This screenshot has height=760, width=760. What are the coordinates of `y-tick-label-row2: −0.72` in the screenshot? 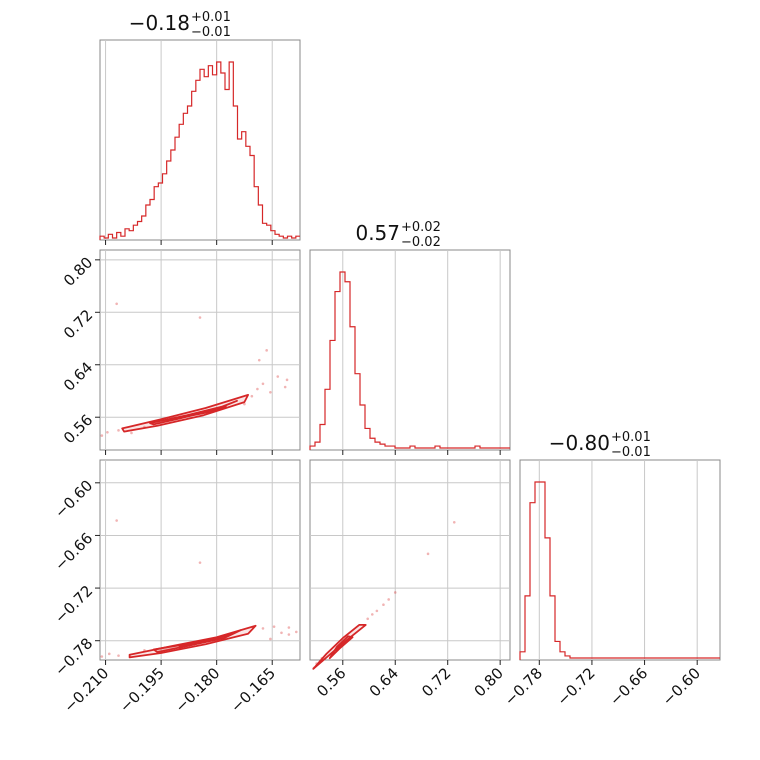 It's located at (73, 604).